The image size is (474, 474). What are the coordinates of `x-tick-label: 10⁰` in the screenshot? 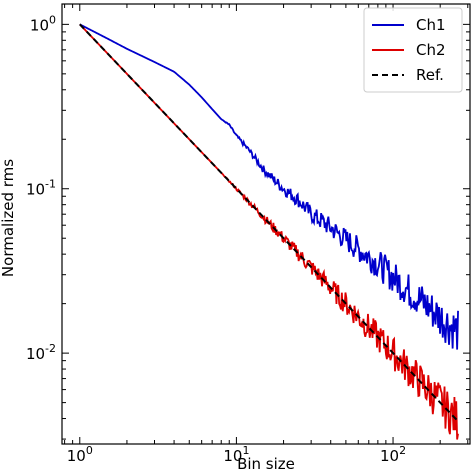 It's located at (80, 454).